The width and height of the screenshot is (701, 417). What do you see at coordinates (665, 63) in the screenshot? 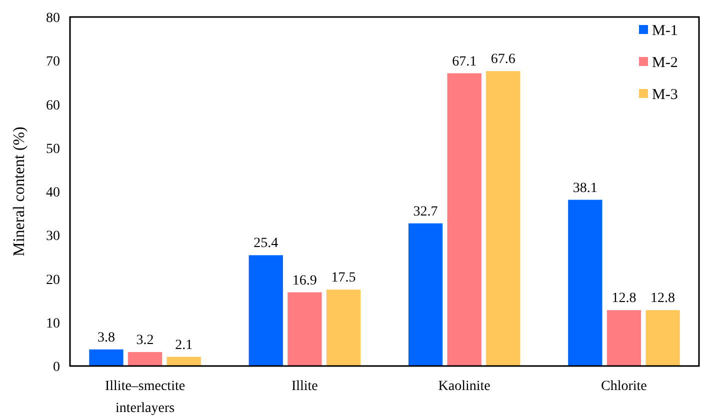
I see `legend-label: M-2` at bounding box center [665, 63].